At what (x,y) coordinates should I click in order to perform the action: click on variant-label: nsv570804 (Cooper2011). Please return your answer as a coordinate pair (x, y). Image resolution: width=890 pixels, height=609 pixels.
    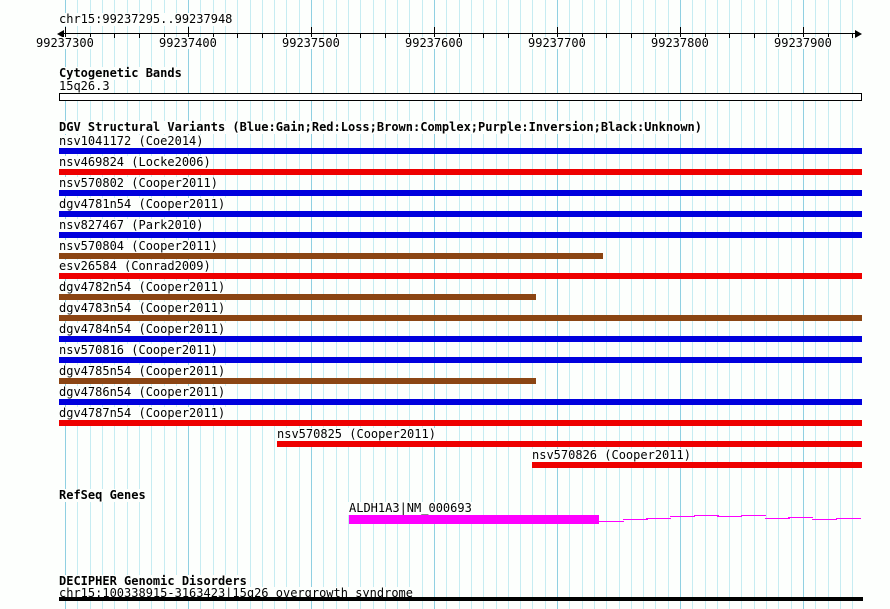
    Looking at the image, I should click on (138, 246).